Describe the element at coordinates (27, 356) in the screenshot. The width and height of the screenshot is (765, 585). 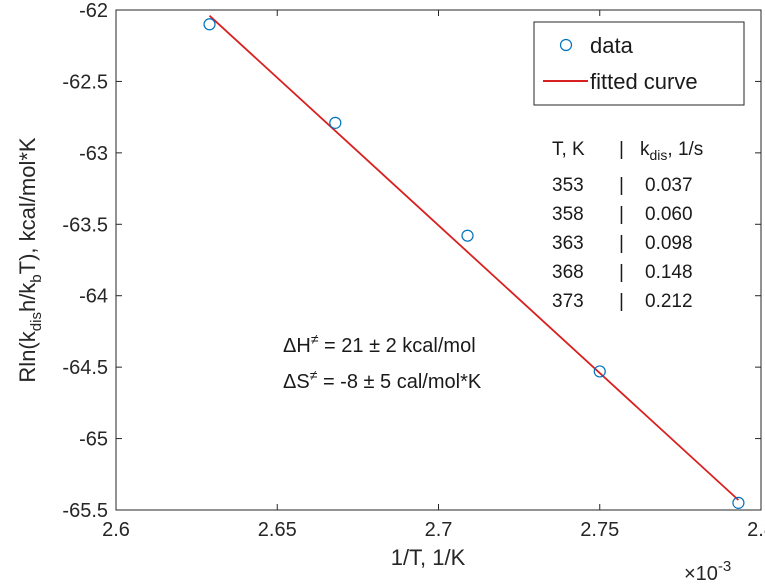
I see `y-label-pre: Rln(k` at that location.